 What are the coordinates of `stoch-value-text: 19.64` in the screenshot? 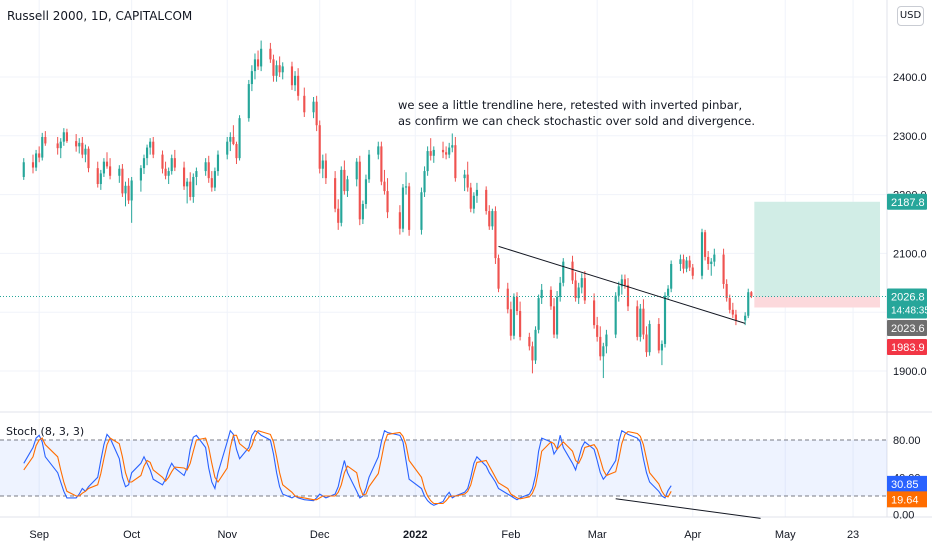 It's located at (905, 500).